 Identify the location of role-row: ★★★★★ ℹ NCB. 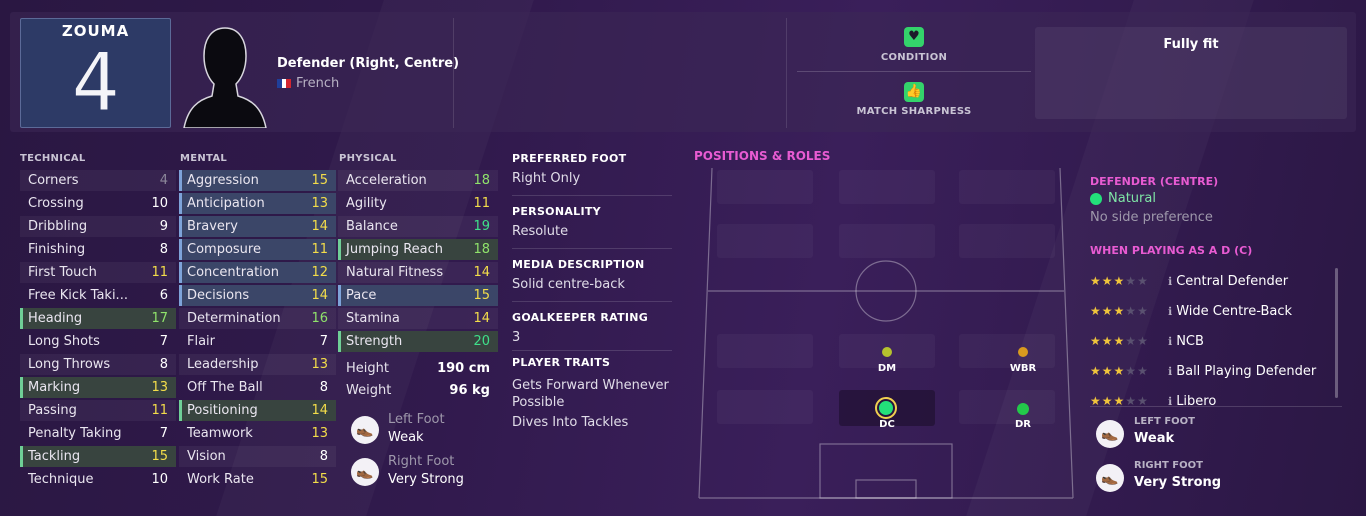
(1147, 341).